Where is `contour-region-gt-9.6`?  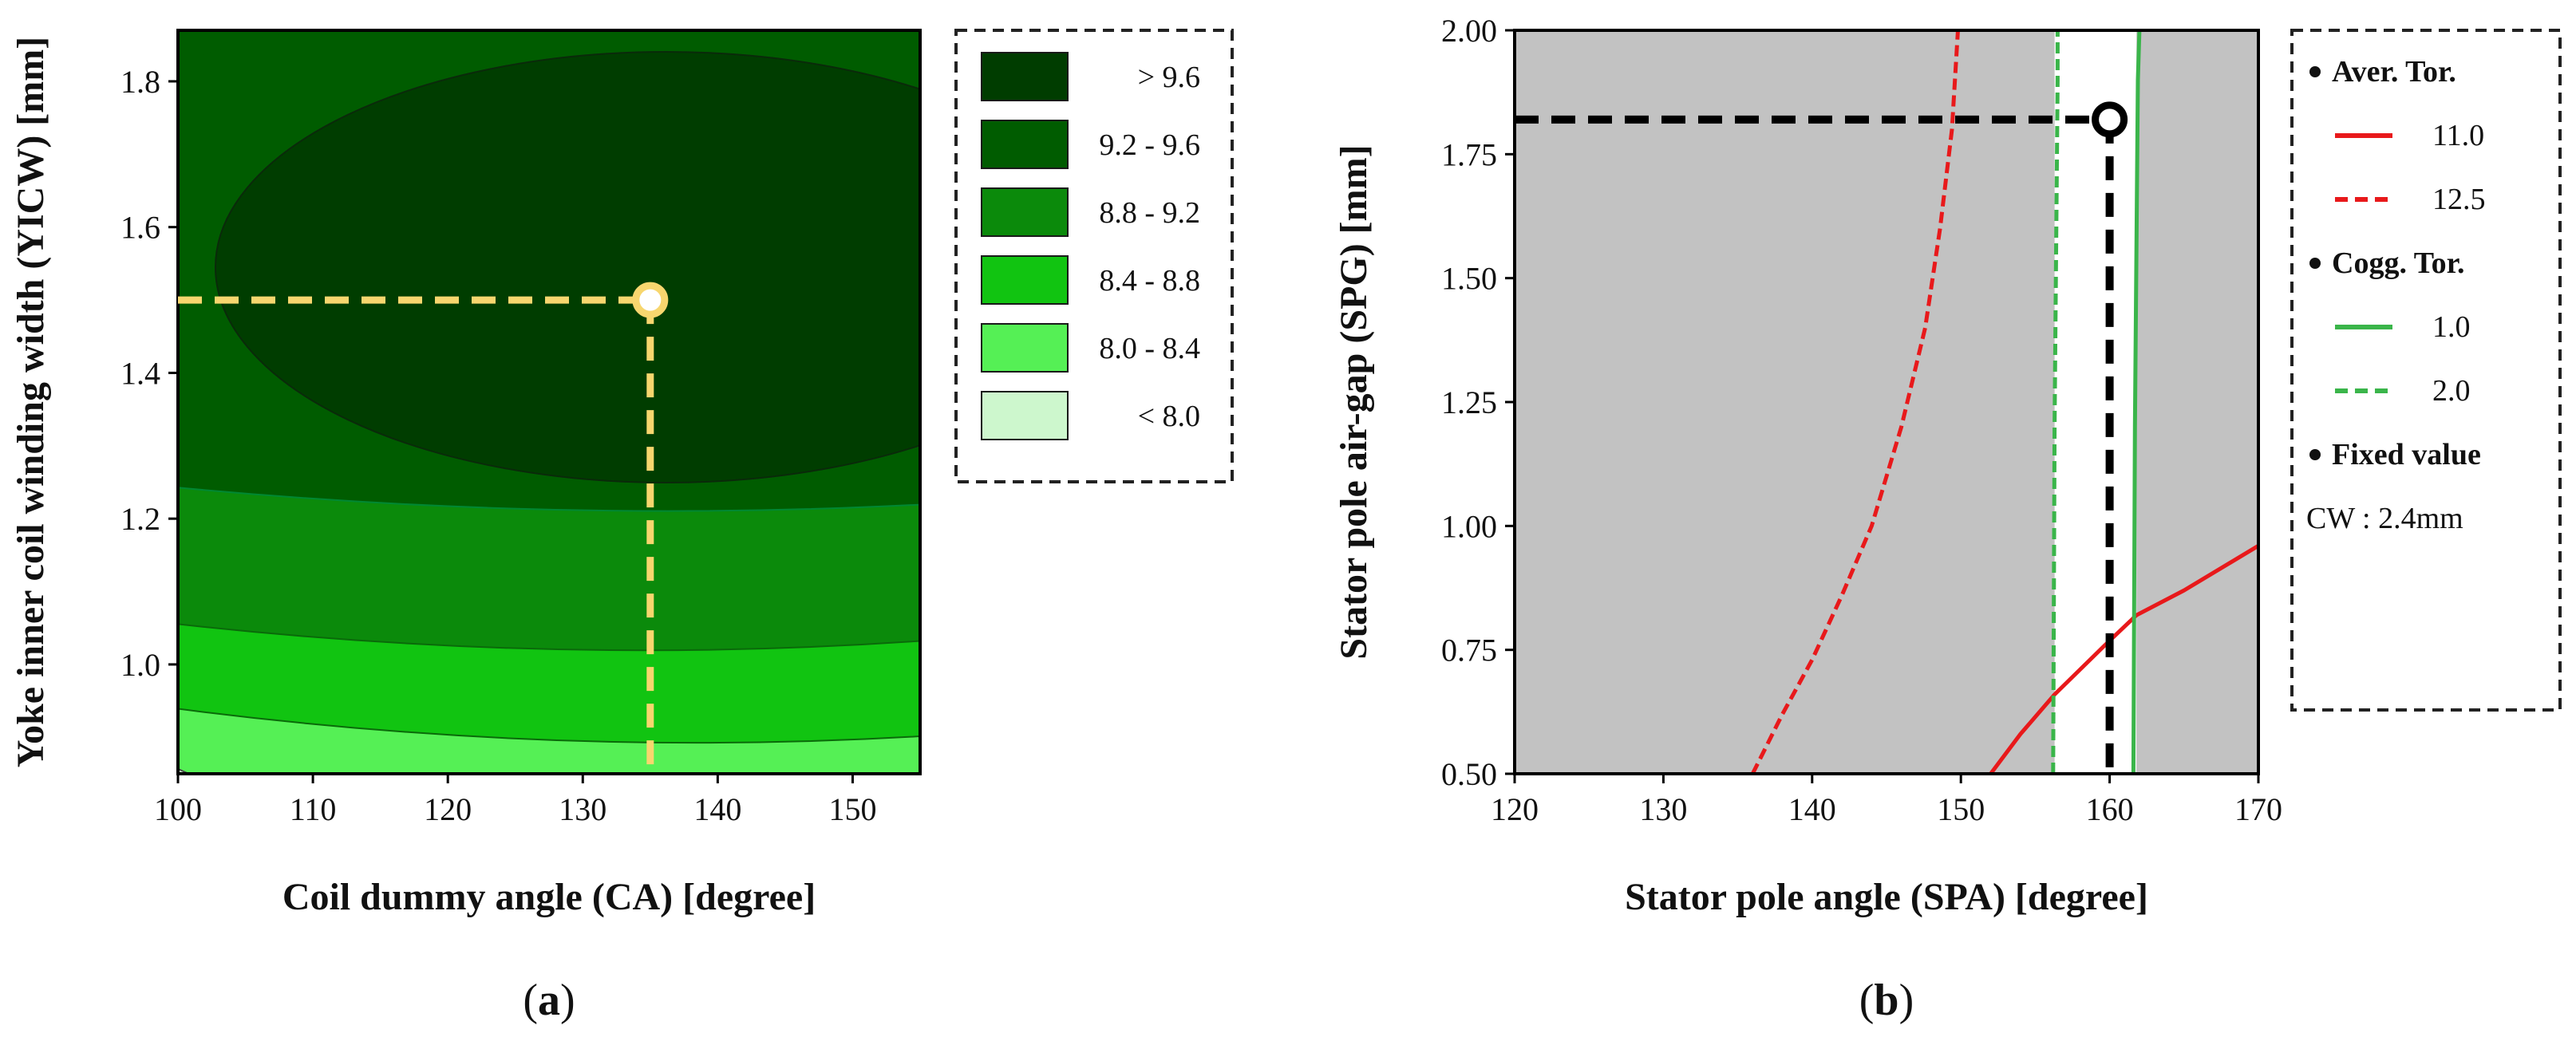
contour-region-gt-9.6 is located at coordinates (567, 267).